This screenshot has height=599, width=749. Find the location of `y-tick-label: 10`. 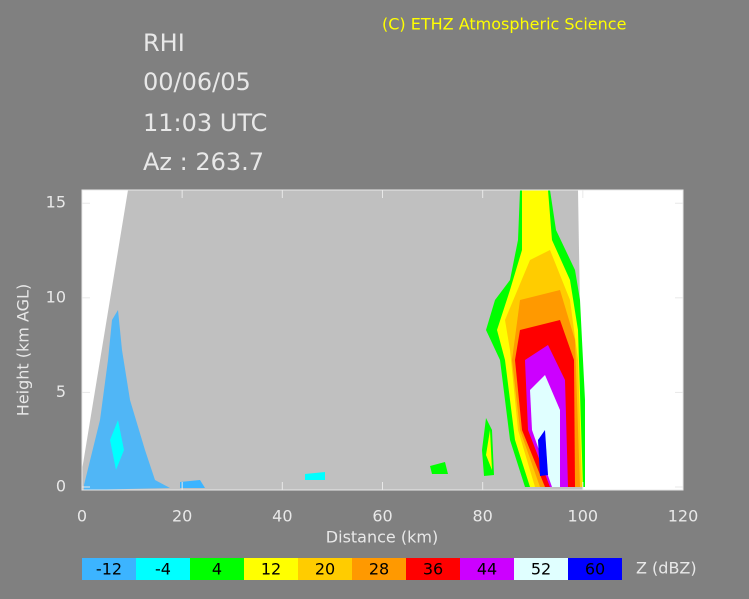

y-tick-label: 10 is located at coordinates (56, 296).